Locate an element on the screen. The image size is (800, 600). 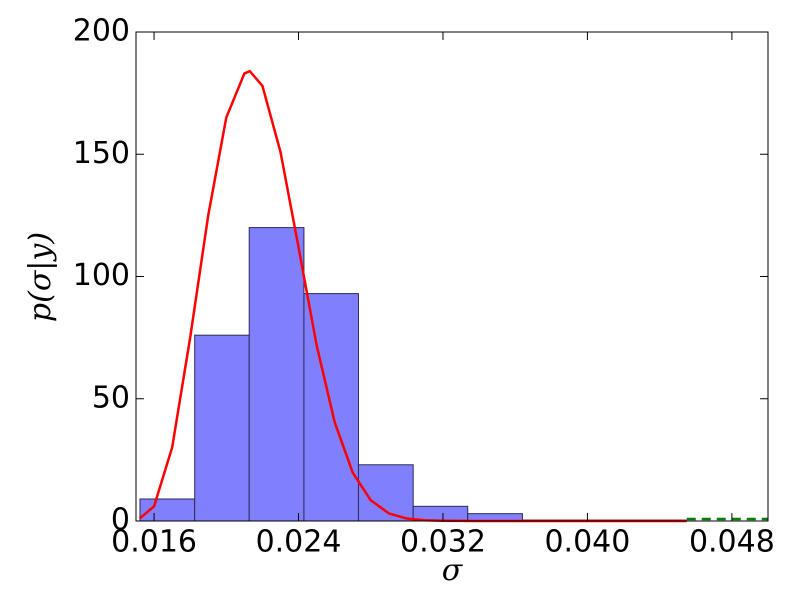
x-axis-label: σ is located at coordinates (453, 570).